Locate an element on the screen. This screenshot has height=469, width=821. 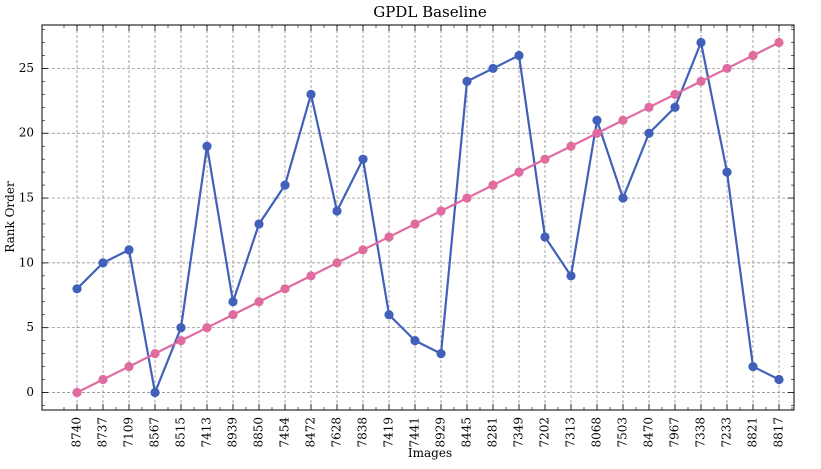
x-tick-label: 7967 is located at coordinates (675, 432).